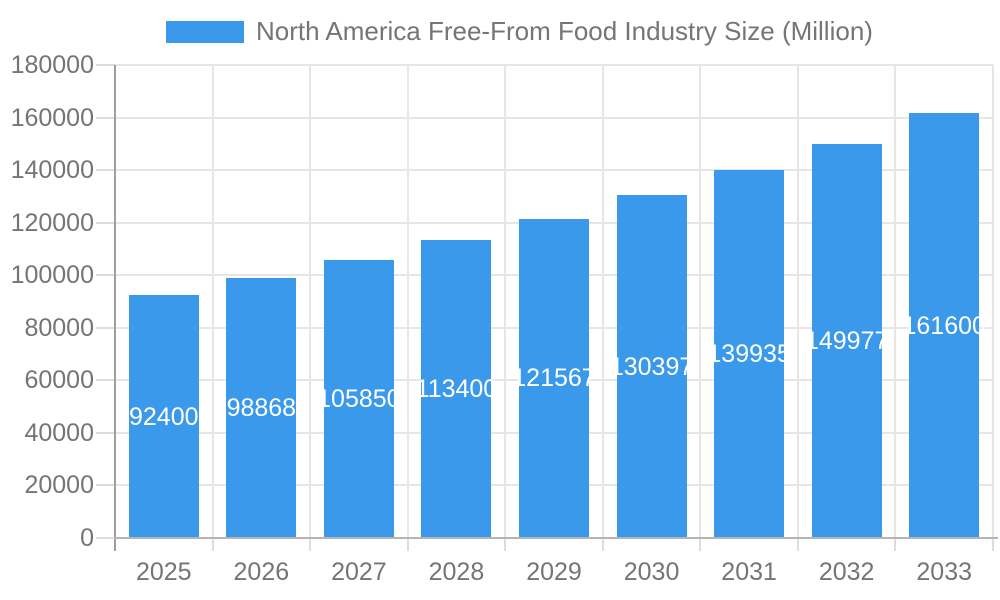  Describe the element at coordinates (52, 222) in the screenshot. I see `y-axis-tick-label: 120000` at that location.